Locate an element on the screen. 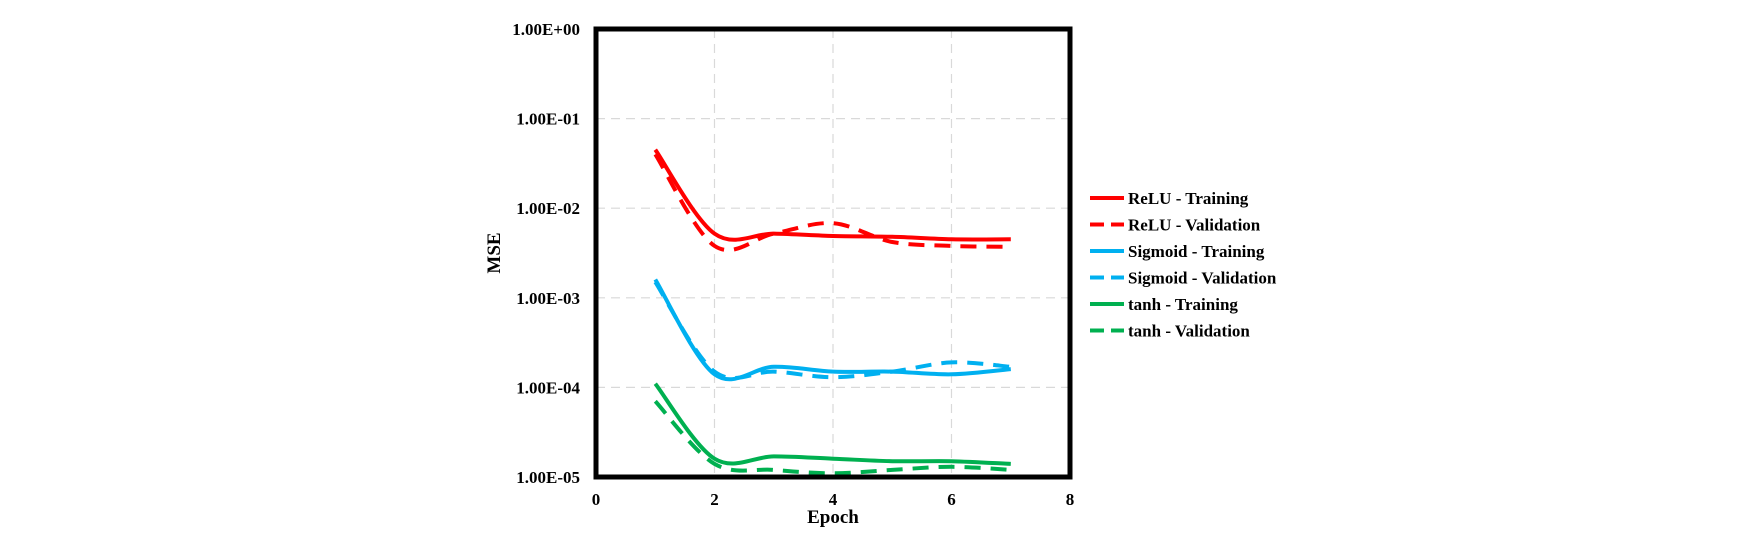 The width and height of the screenshot is (1746, 535). series-line-relu-training is located at coordinates (832, 195).